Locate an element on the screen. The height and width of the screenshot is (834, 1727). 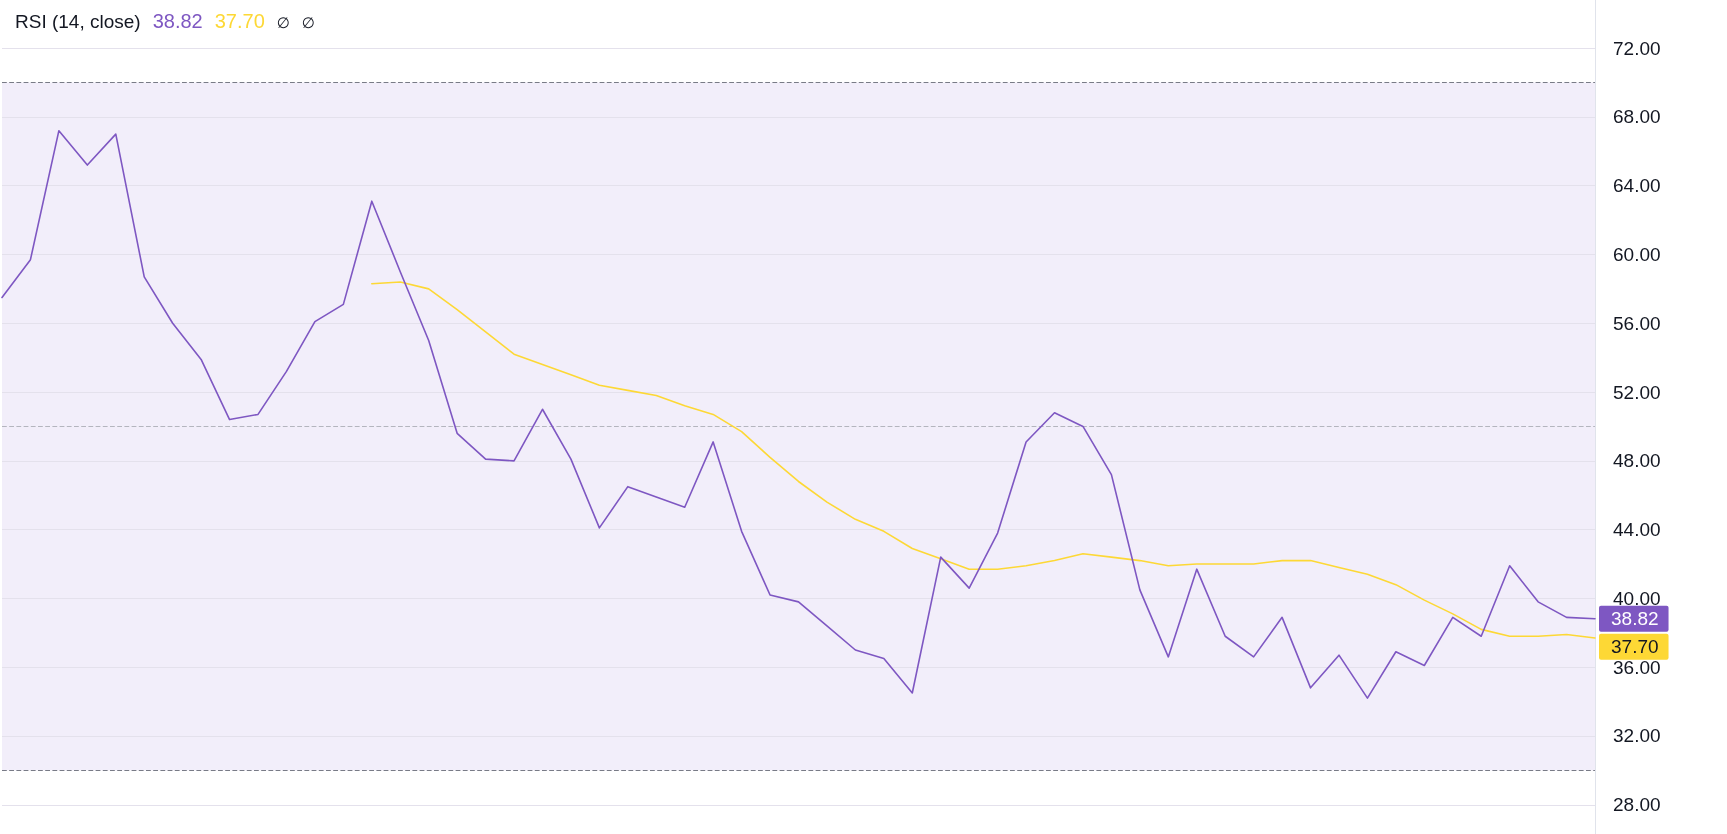
data-label: 37.70 is located at coordinates (1635, 647).